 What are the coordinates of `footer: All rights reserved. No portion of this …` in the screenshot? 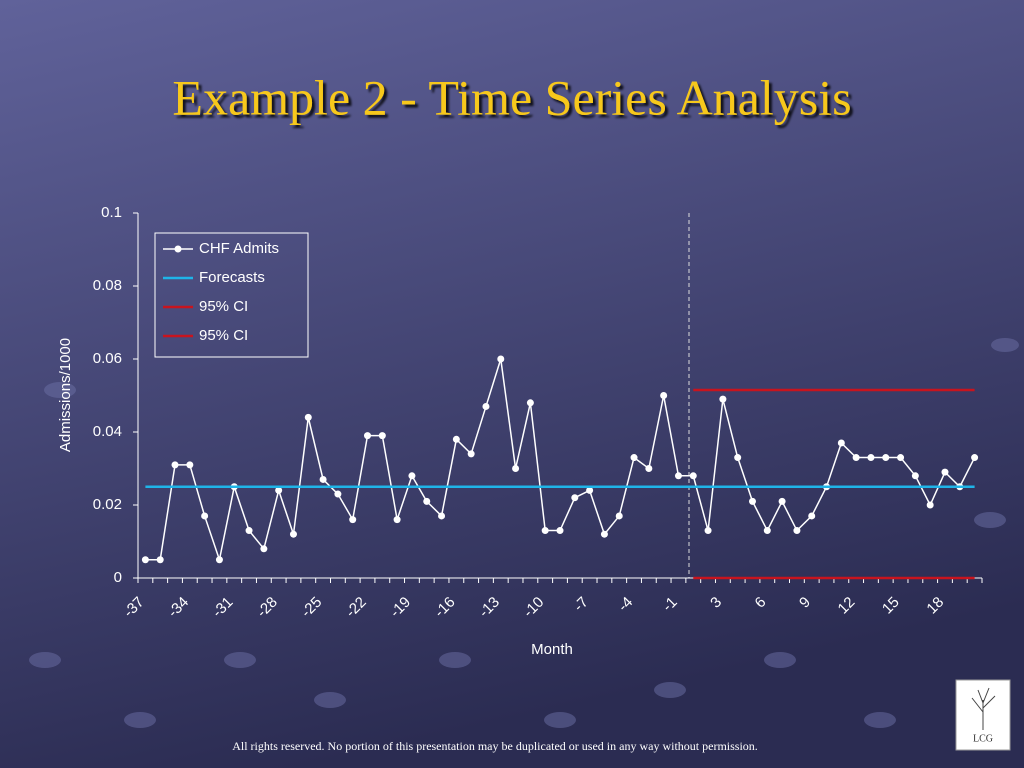 It's located at (495, 746).